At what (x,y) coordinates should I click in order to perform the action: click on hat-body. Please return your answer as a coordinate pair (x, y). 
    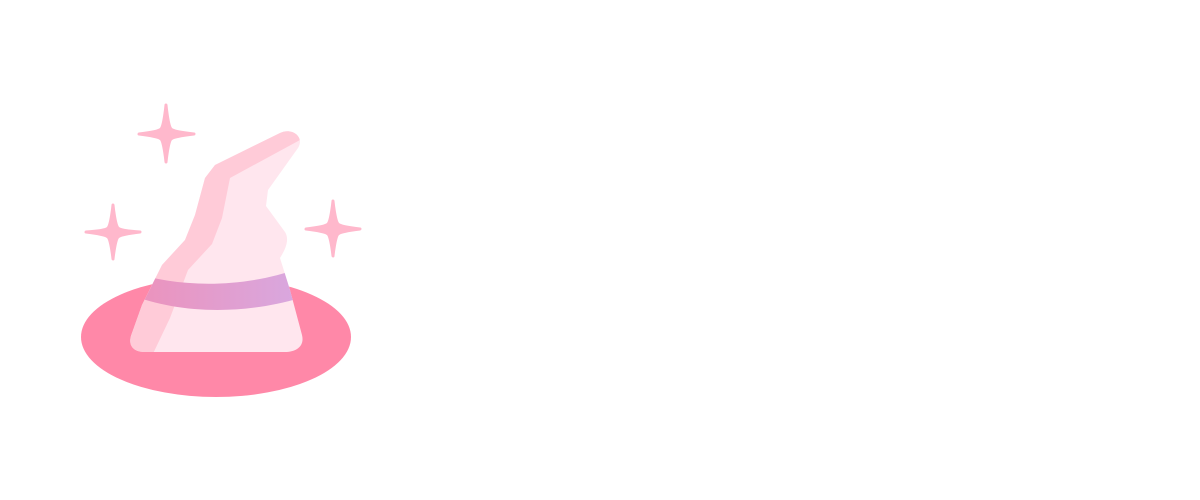
    Looking at the image, I should click on (216, 241).